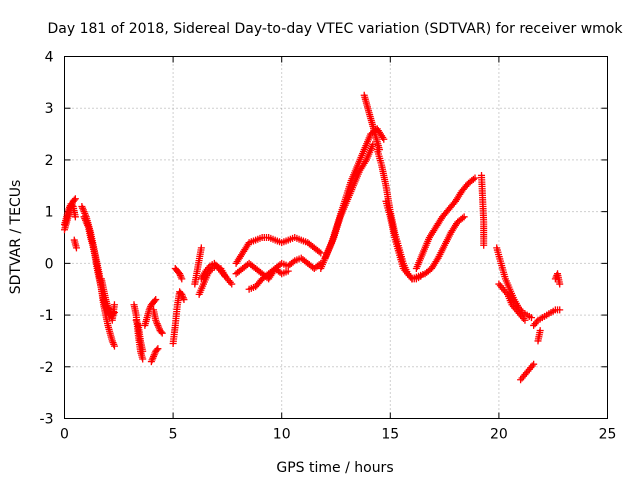 This screenshot has width=640, height=480. I want to click on x-tick-label: 25, so click(608, 435).